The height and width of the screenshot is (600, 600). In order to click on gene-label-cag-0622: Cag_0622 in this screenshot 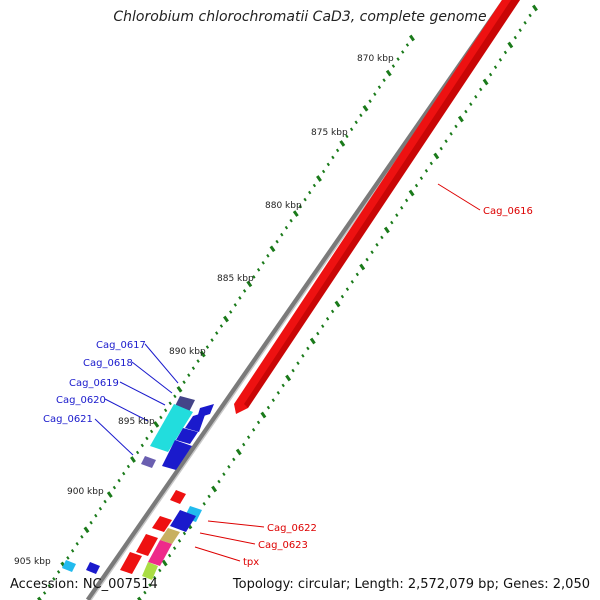, I will do `click(292, 528)`.